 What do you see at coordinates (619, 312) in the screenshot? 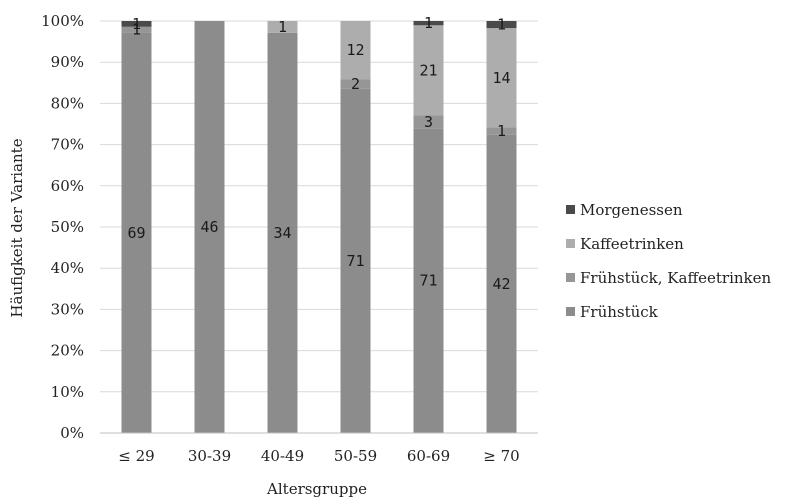
I see `legend-label: Frühstück` at bounding box center [619, 312].